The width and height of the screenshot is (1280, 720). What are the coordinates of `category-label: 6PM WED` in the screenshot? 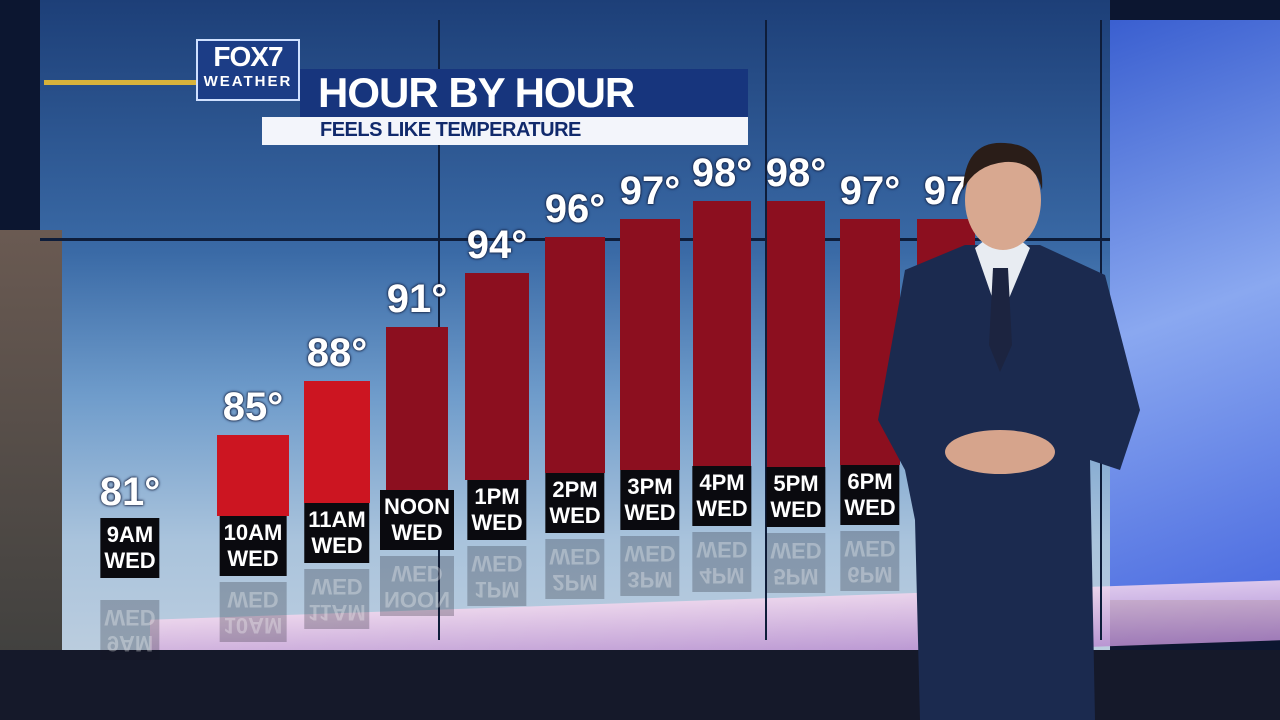 It's located at (870, 495).